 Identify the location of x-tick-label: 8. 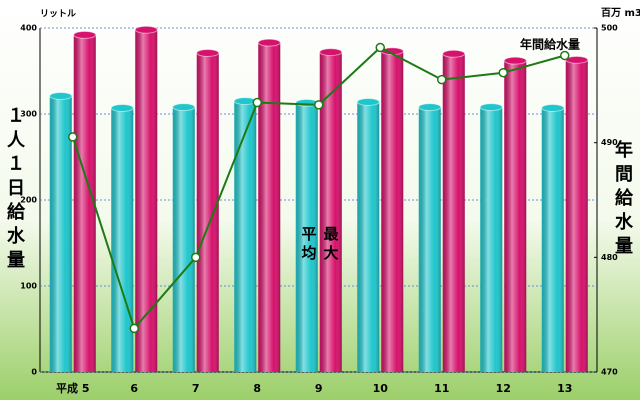
(257, 388).